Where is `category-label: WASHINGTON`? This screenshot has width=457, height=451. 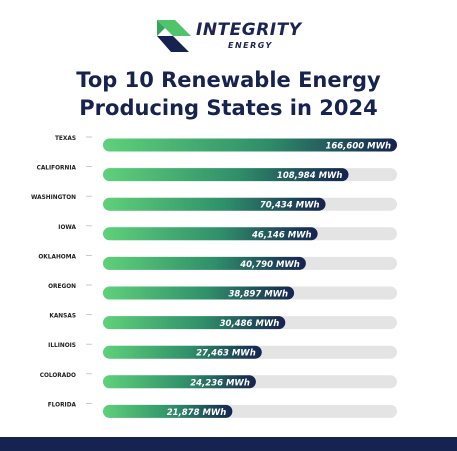 category-label: WASHINGTON is located at coordinates (53, 198).